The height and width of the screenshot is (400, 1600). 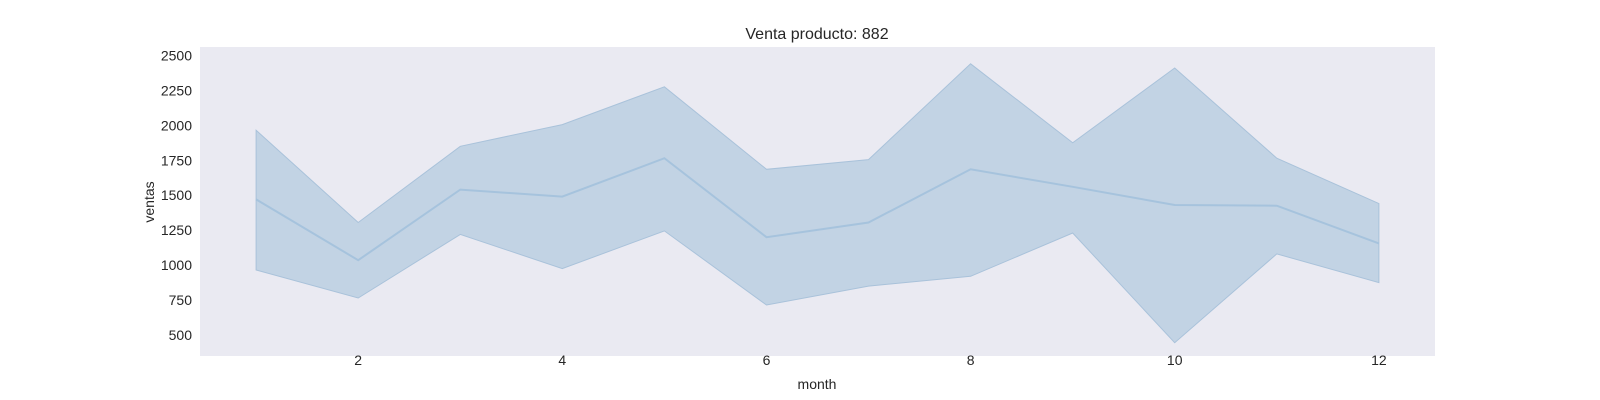 I want to click on x-tick-label: 6, so click(x=767, y=360).